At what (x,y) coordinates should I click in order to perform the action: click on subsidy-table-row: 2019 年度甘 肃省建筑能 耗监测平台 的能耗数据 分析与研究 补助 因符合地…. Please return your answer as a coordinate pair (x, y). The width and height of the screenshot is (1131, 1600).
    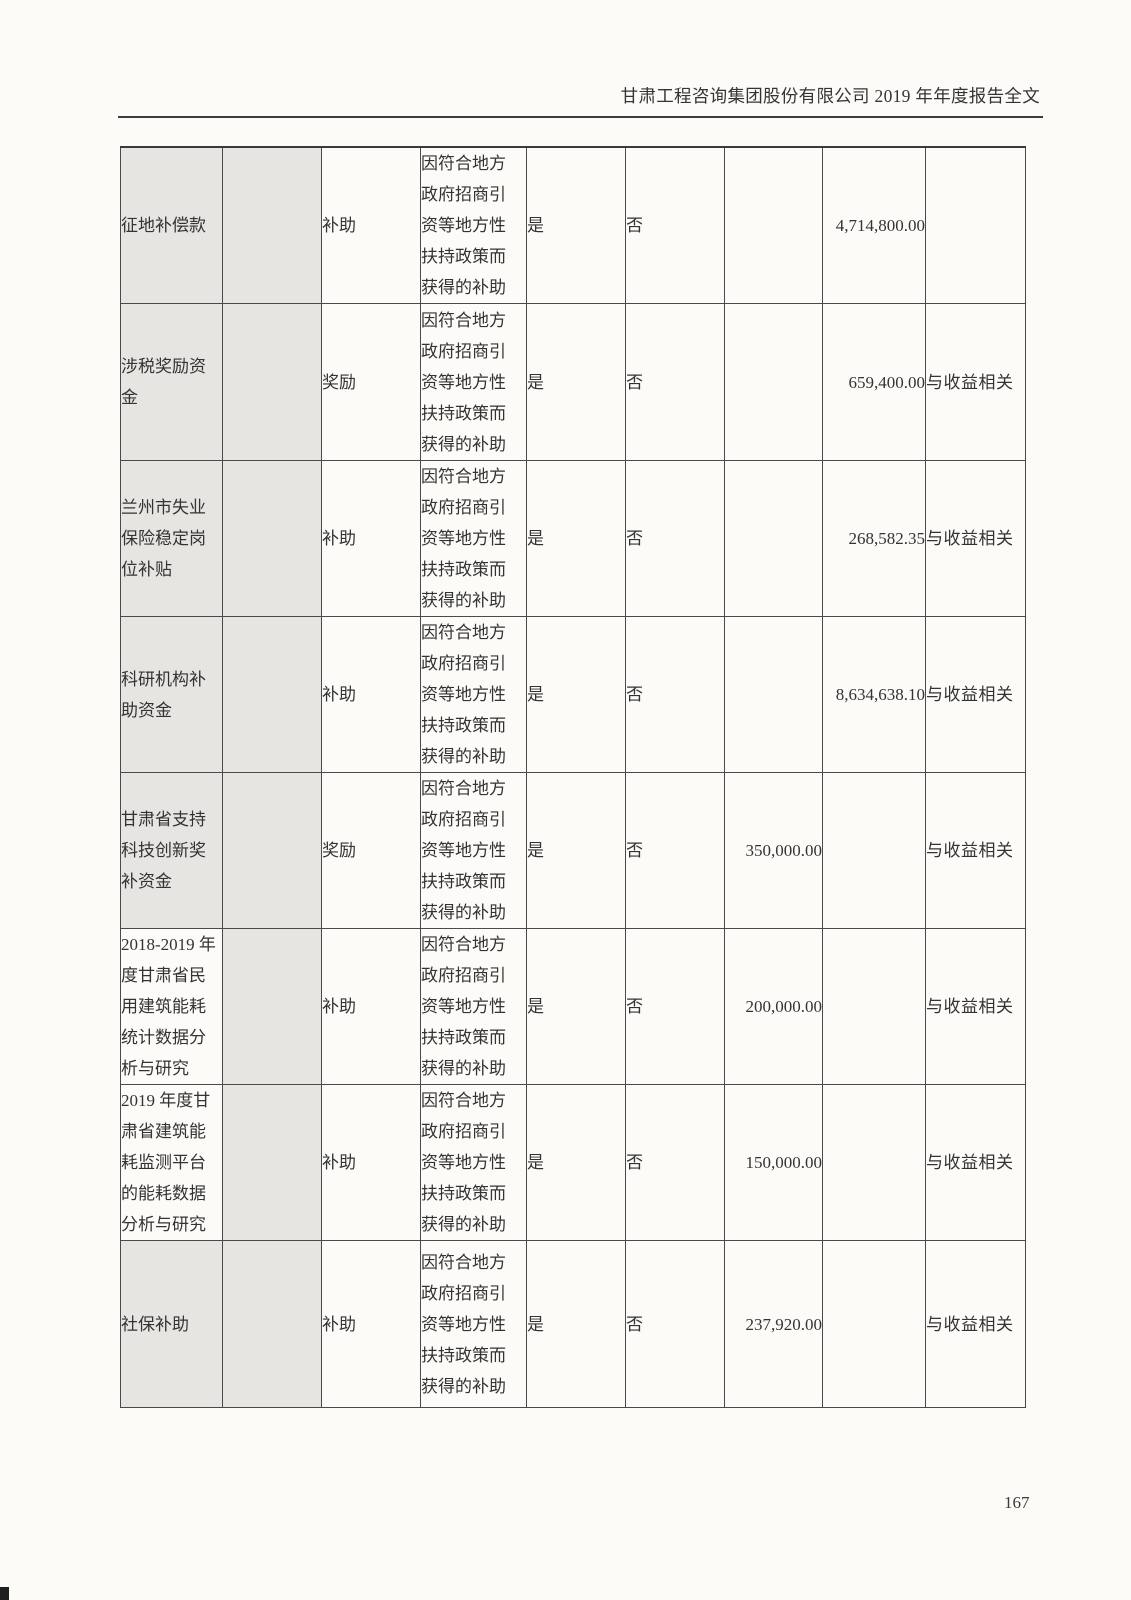
    Looking at the image, I should click on (573, 1162).